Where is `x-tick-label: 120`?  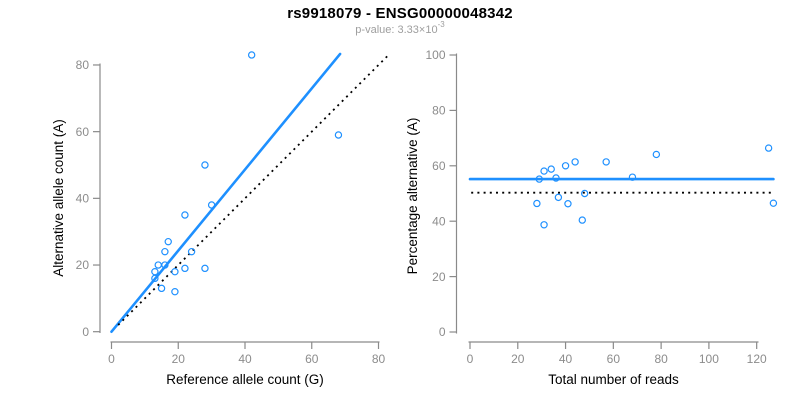 x-tick-label: 120 is located at coordinates (757, 359).